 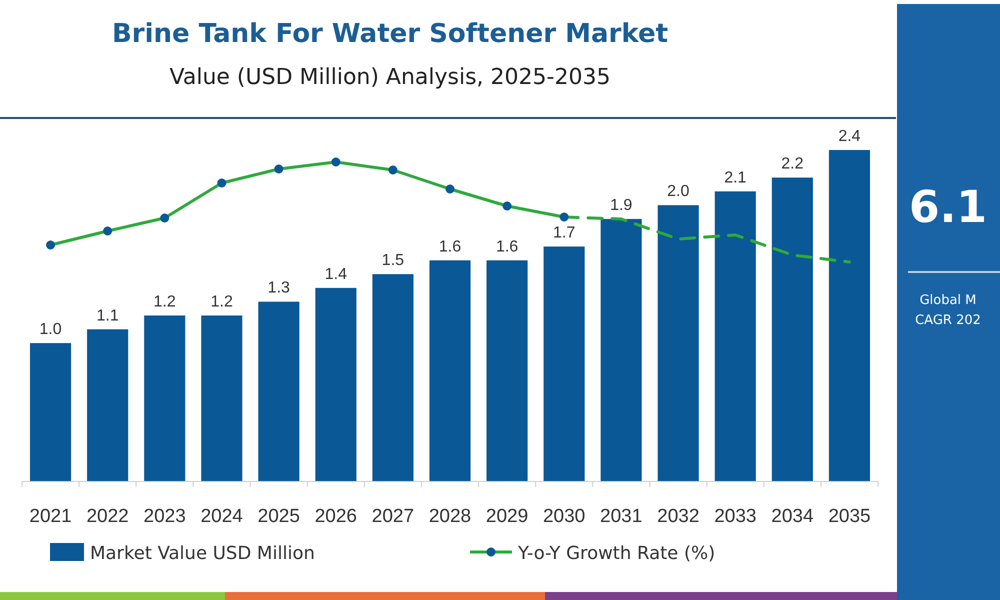 What do you see at coordinates (621, 205) in the screenshot?
I see `data-label: 1.9` at bounding box center [621, 205].